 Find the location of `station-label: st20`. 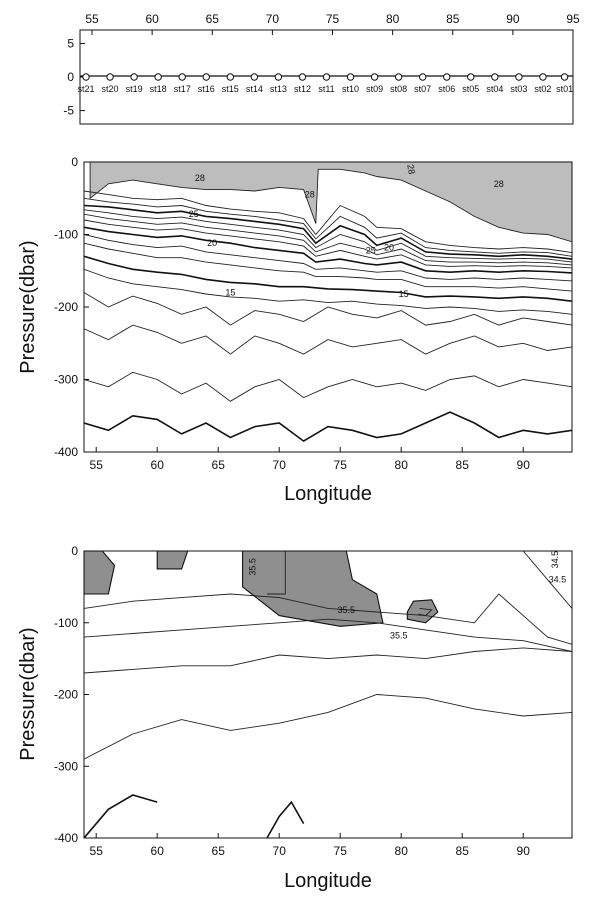

station-label: st20 is located at coordinates (110, 89).